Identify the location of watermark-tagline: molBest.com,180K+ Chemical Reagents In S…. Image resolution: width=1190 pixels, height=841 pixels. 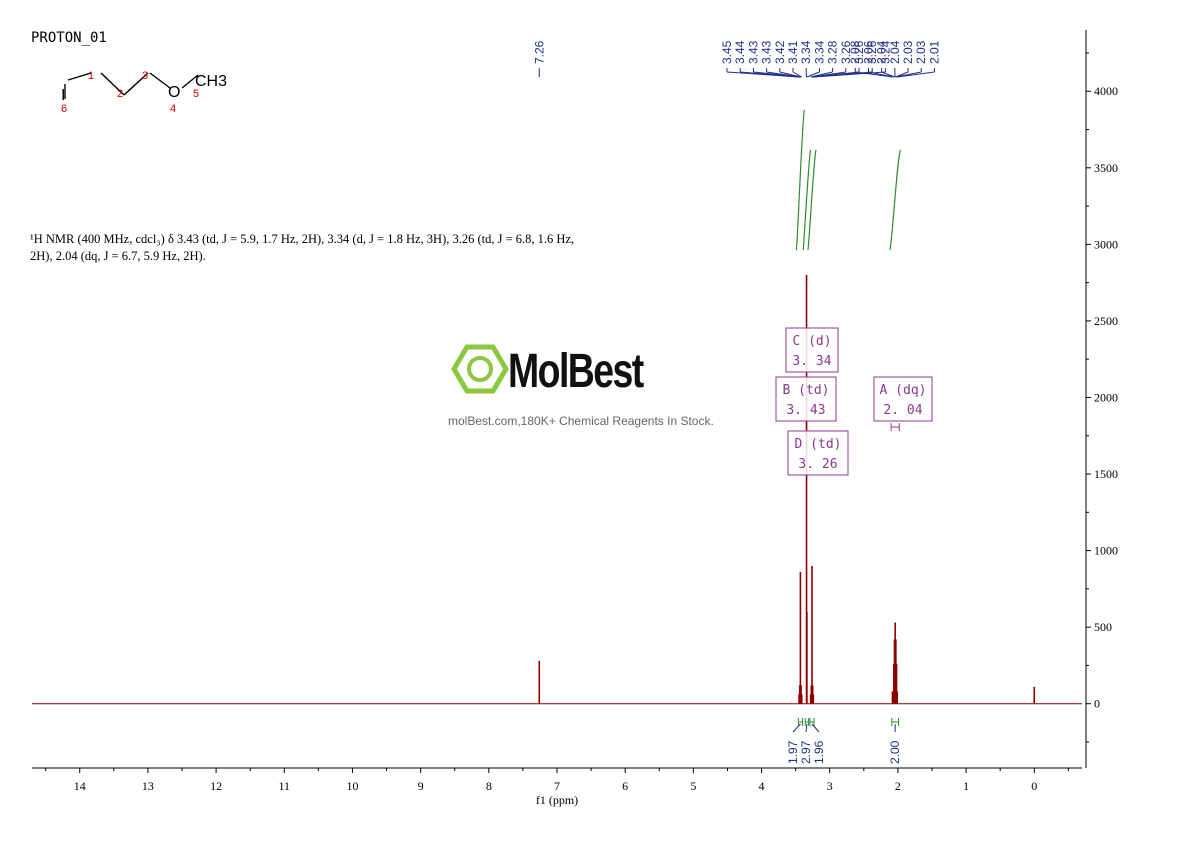
(581, 421).